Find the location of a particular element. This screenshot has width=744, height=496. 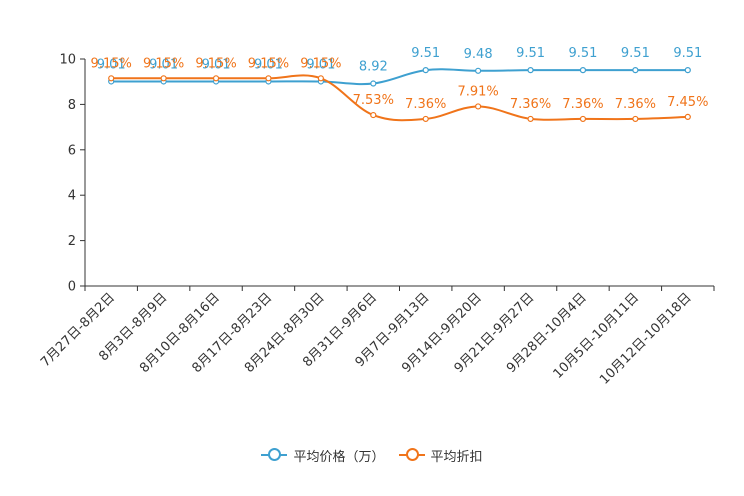

data-label-discount: 7.45% is located at coordinates (687, 102).